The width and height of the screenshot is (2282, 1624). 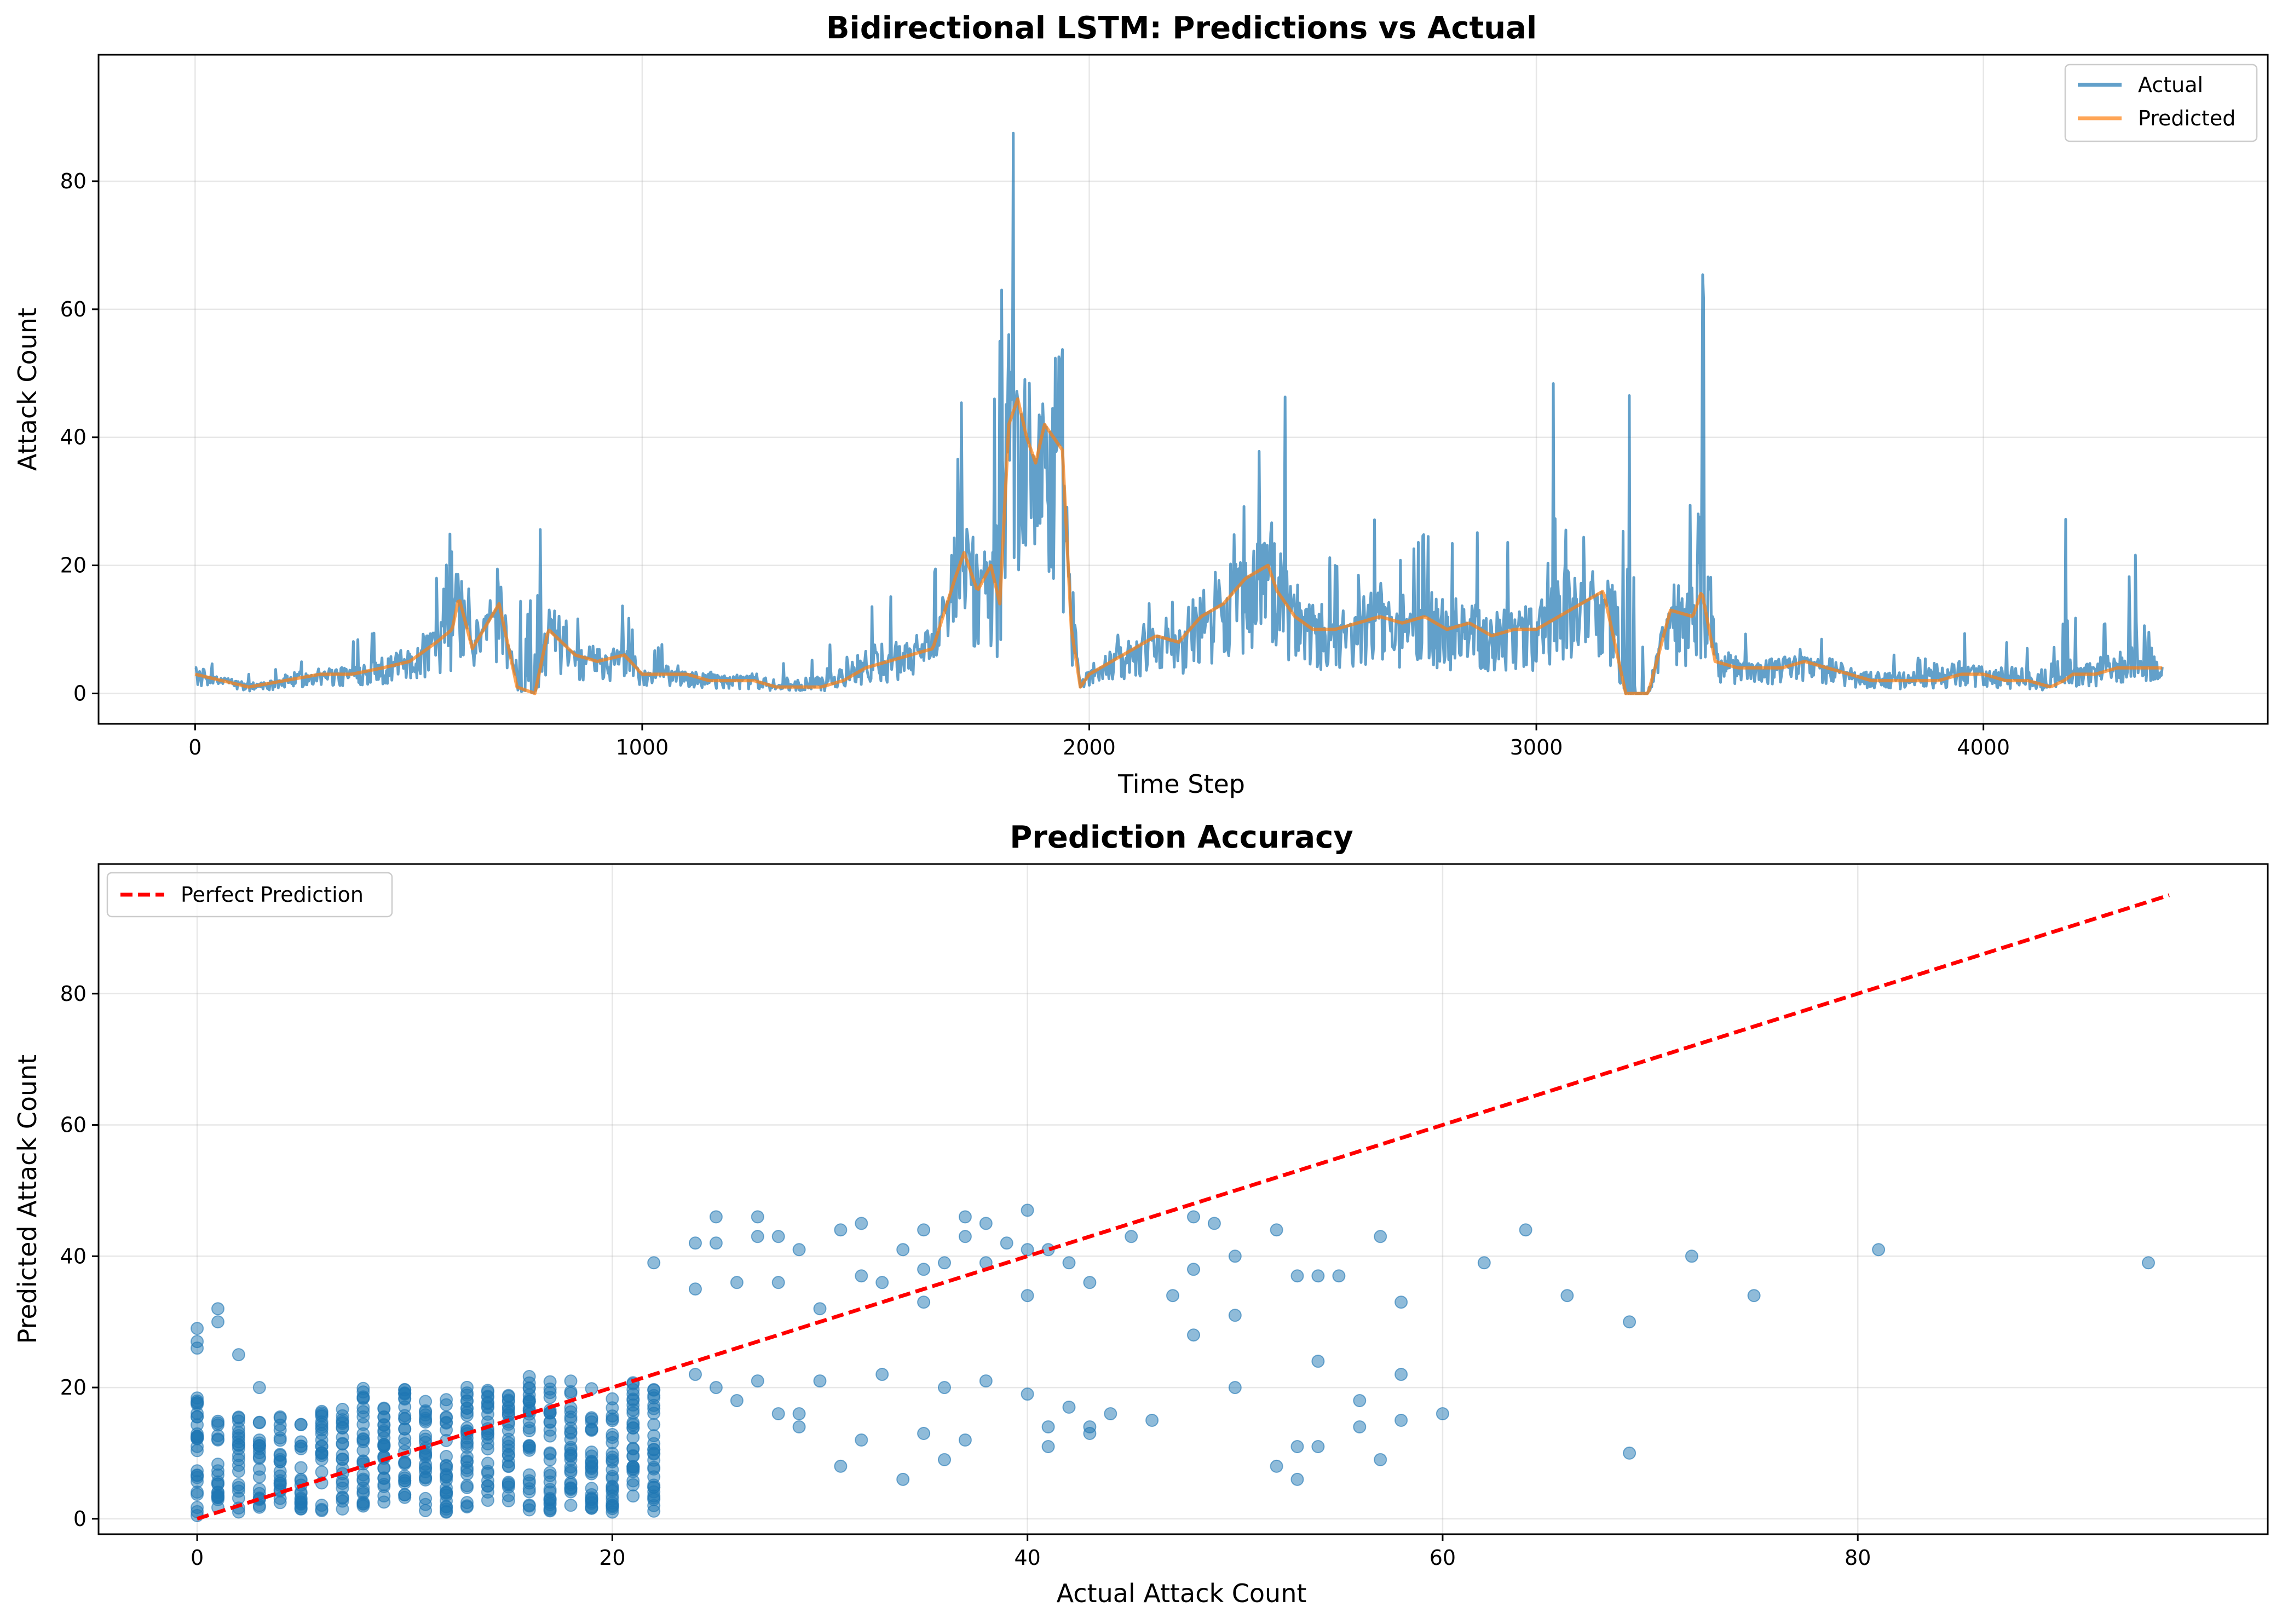 What do you see at coordinates (612, 1558) in the screenshot?
I see `scatter-x-tick-label: 20` at bounding box center [612, 1558].